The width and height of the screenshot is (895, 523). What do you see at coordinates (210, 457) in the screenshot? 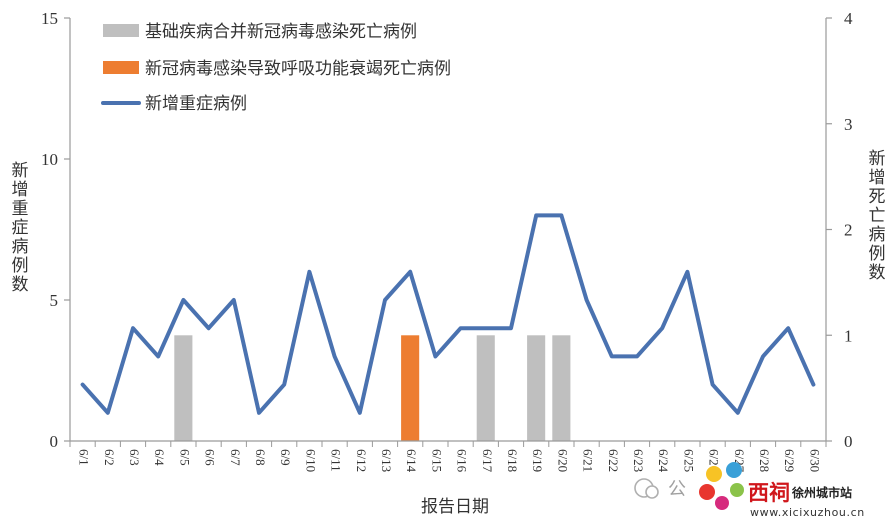
I see `x-tick-label-6/6: 6/6` at bounding box center [210, 457].